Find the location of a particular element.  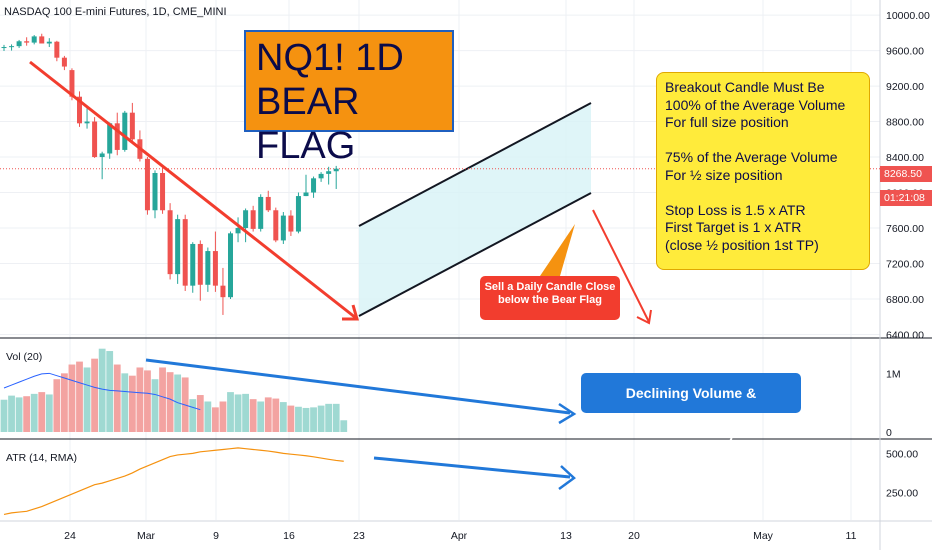

price-tick-label: 6800.00 is located at coordinates (905, 300).